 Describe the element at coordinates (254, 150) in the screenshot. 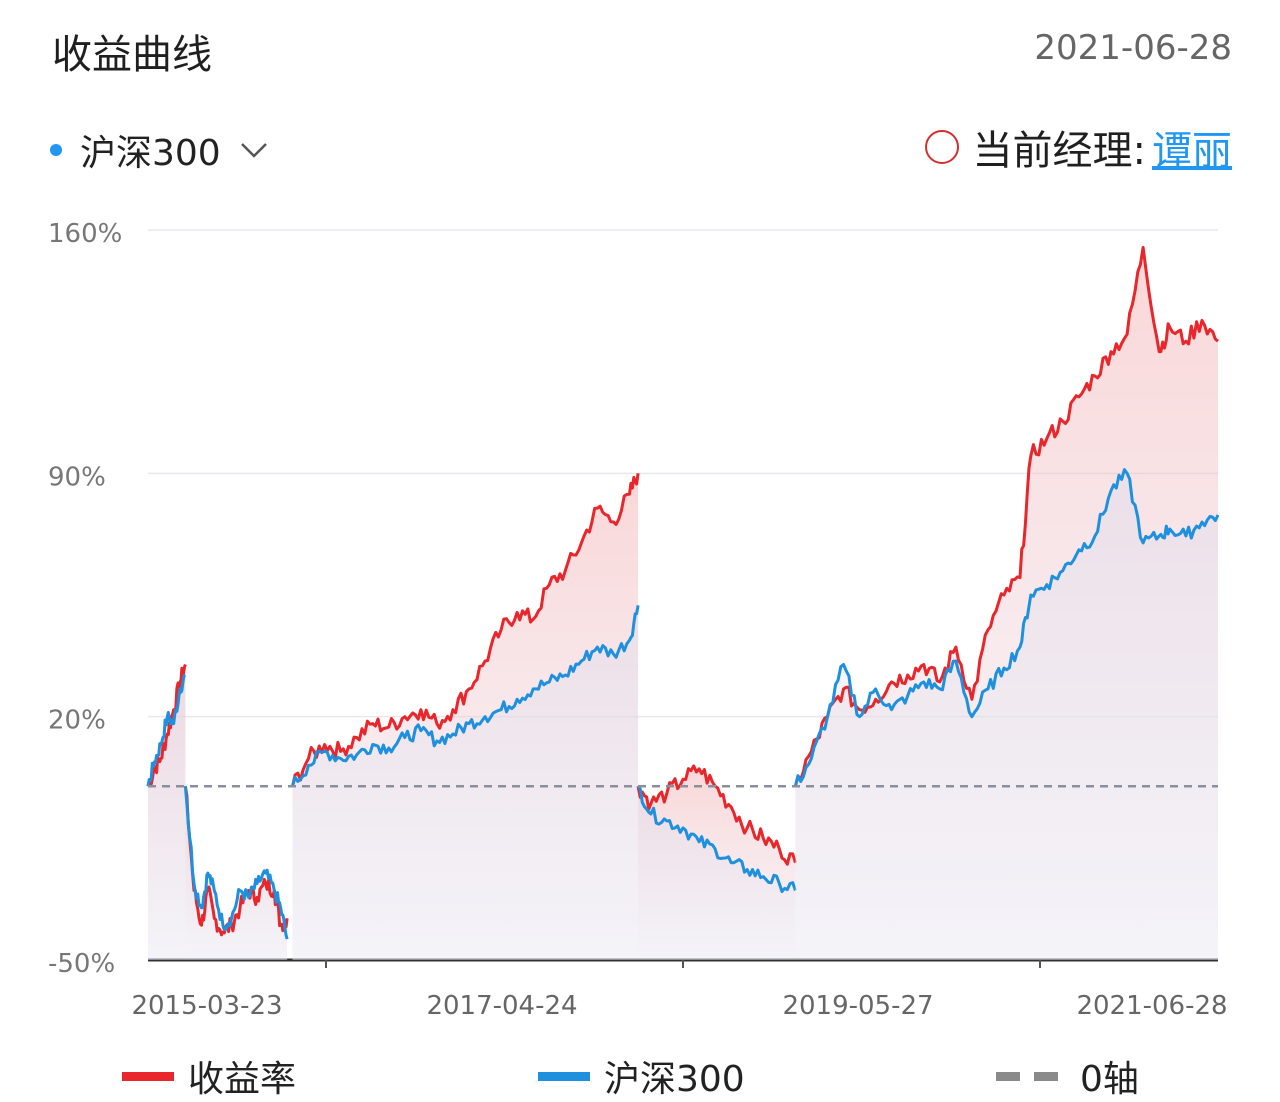

I see `chevron-down-icon` at that location.